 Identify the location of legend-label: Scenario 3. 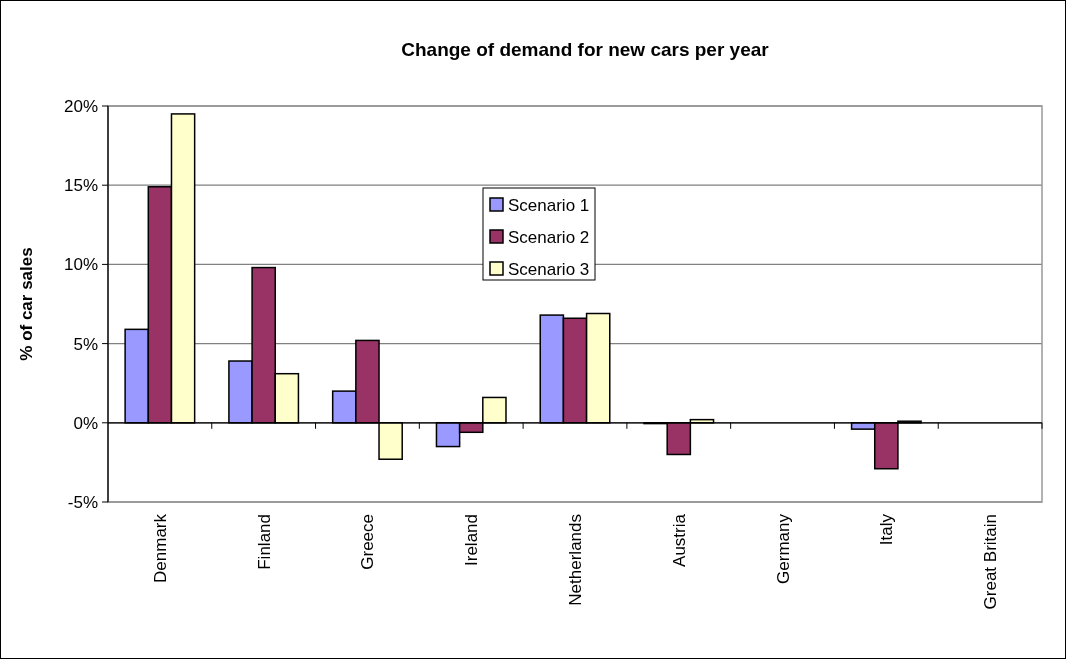
(549, 269).